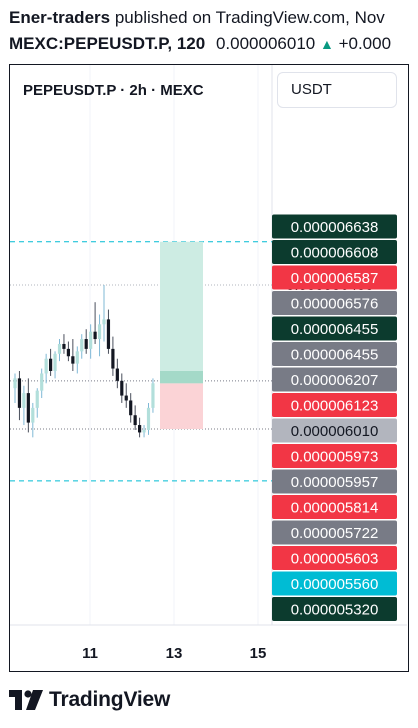 The height and width of the screenshot is (728, 418). I want to click on price-tag: 0.000006207, so click(334, 379).